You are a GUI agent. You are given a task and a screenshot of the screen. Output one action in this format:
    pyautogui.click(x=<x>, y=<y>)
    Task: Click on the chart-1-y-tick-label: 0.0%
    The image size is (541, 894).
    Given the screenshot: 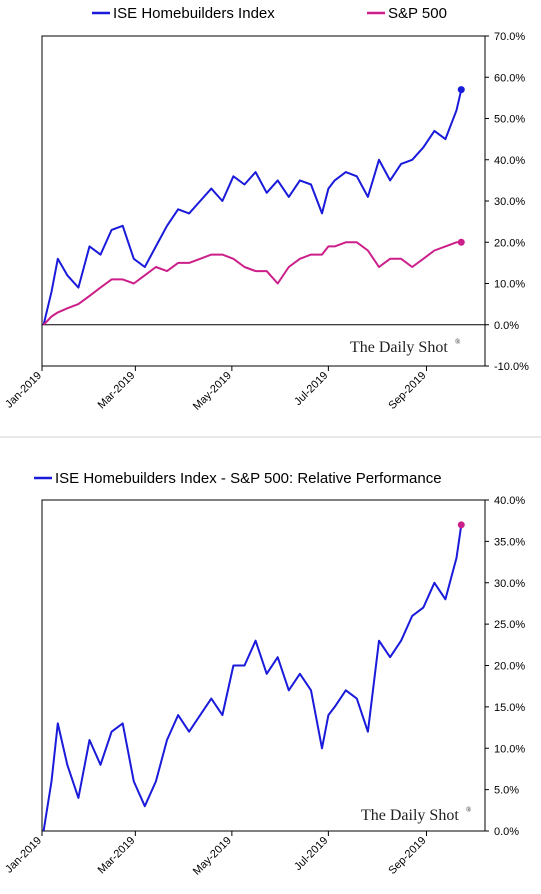 What is the action you would take?
    pyautogui.click(x=506, y=326)
    